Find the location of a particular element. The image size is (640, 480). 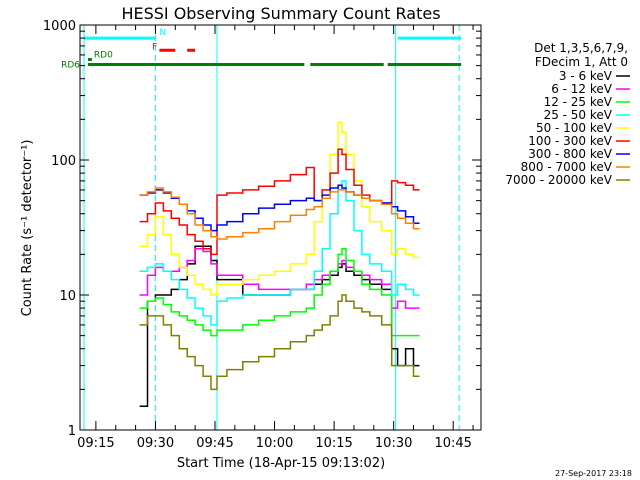

legend-item-5-label: 100 - 300 keV is located at coordinates (570, 141).